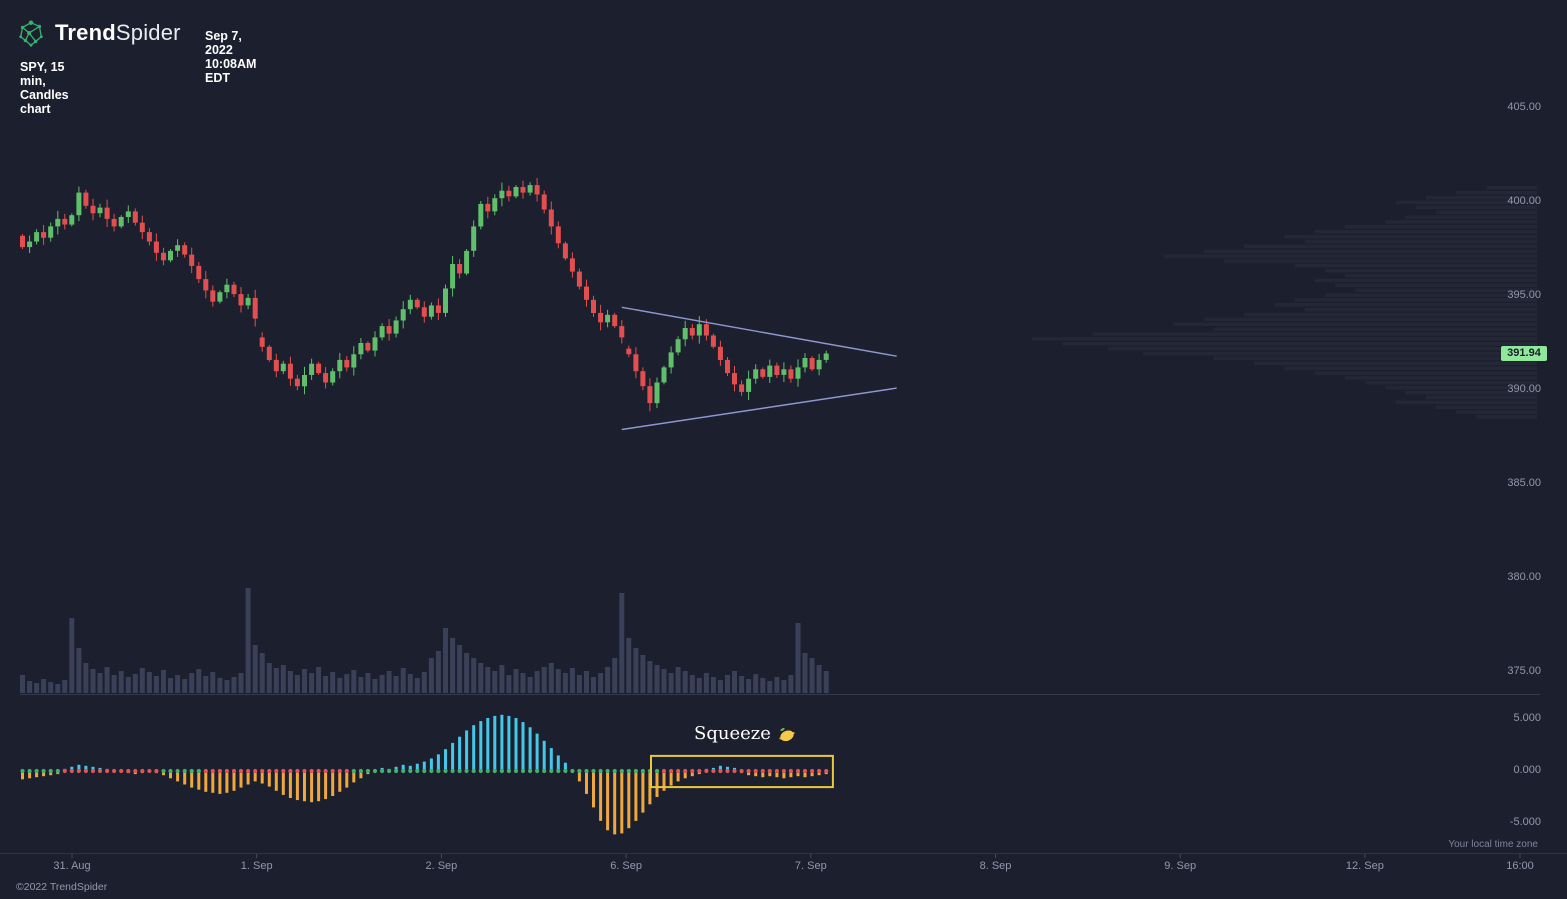  What do you see at coordinates (1180, 866) in the screenshot?
I see `time-axis-label: 9. Sep` at bounding box center [1180, 866].